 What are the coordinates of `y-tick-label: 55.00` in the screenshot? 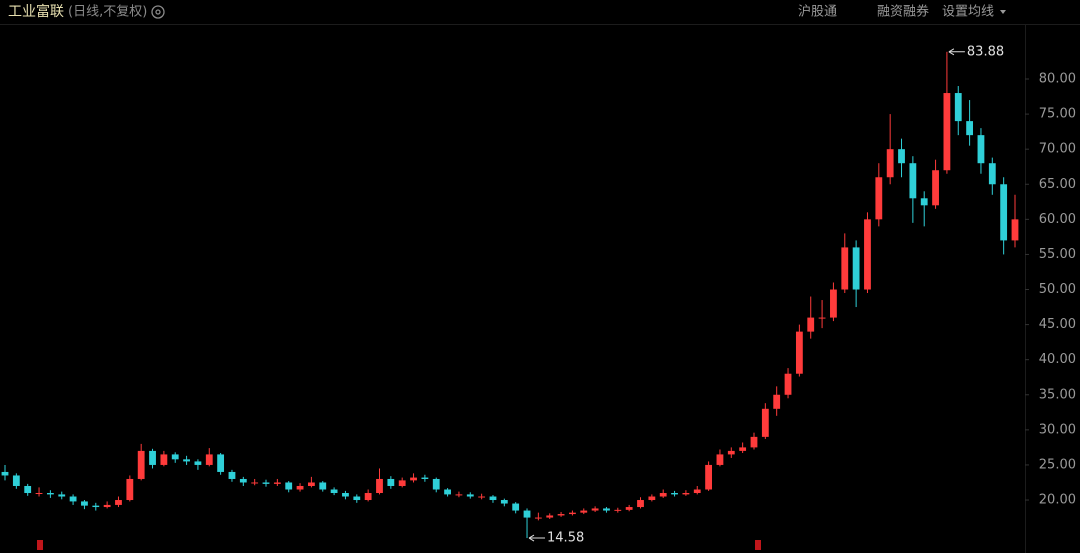 It's located at (1057, 254).